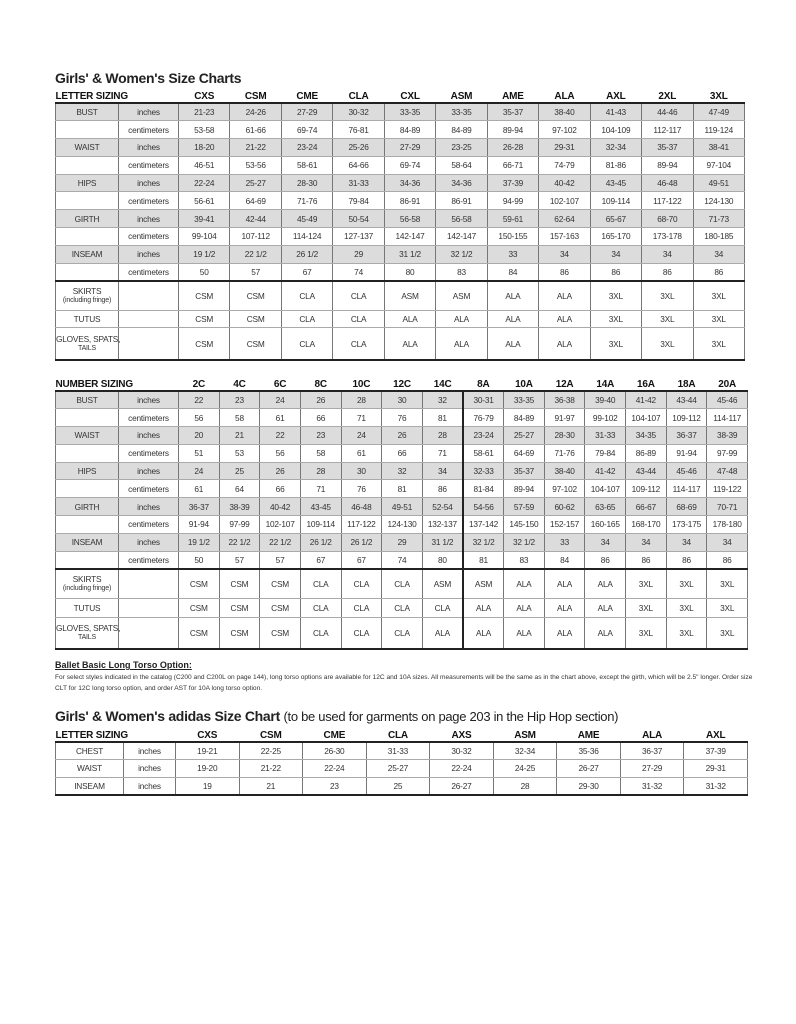 The width and height of the screenshot is (796, 1024). What do you see at coordinates (727, 453) in the screenshot?
I see `size-cell: 97-99` at bounding box center [727, 453].